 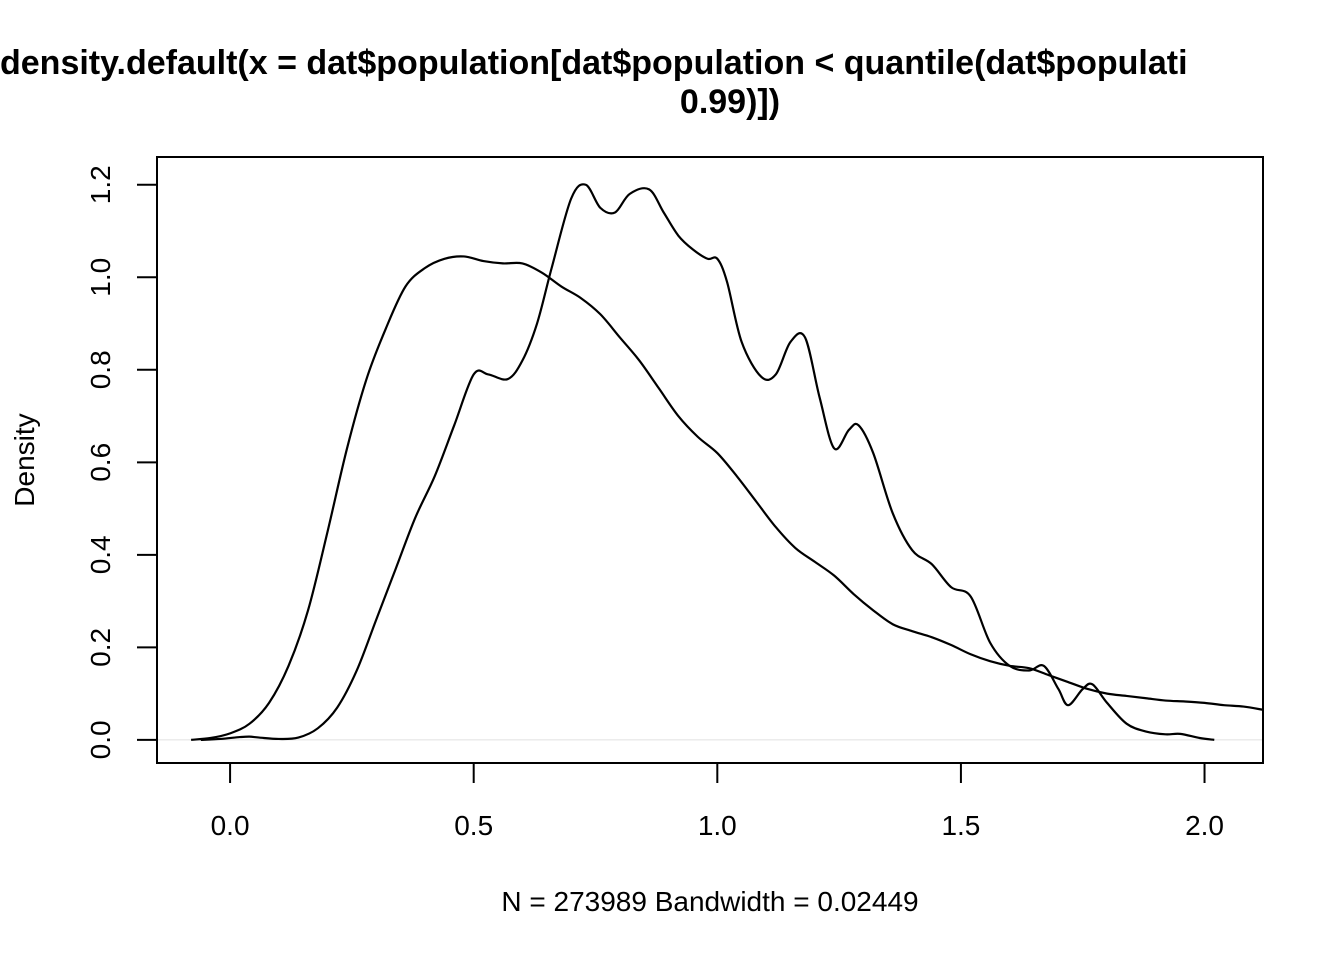 What do you see at coordinates (230, 825) in the screenshot?
I see `x-tick-label: 0.0` at bounding box center [230, 825].